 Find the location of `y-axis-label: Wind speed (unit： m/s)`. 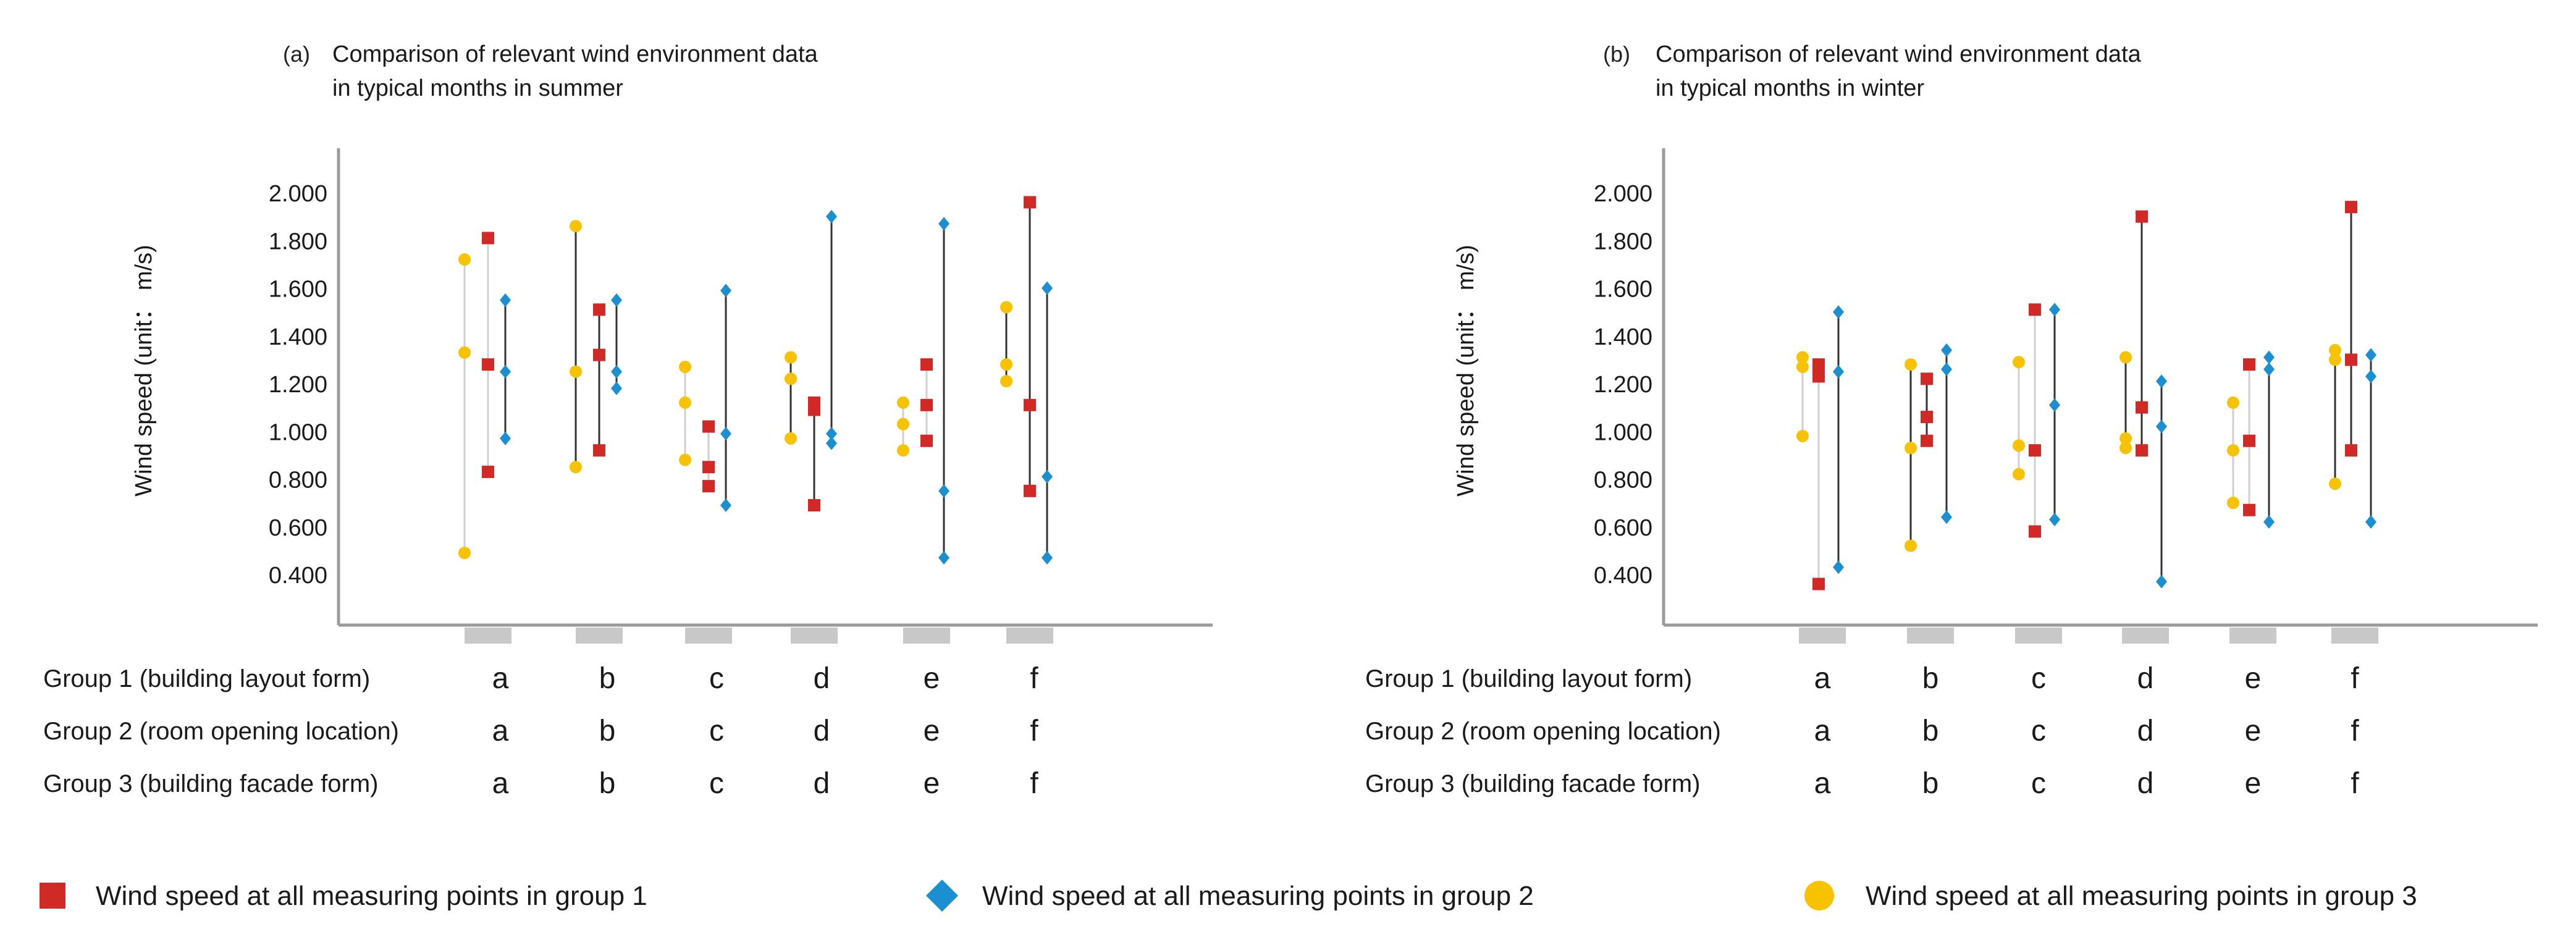

y-axis-label: Wind speed (unit： m/s) is located at coordinates (1466, 371).